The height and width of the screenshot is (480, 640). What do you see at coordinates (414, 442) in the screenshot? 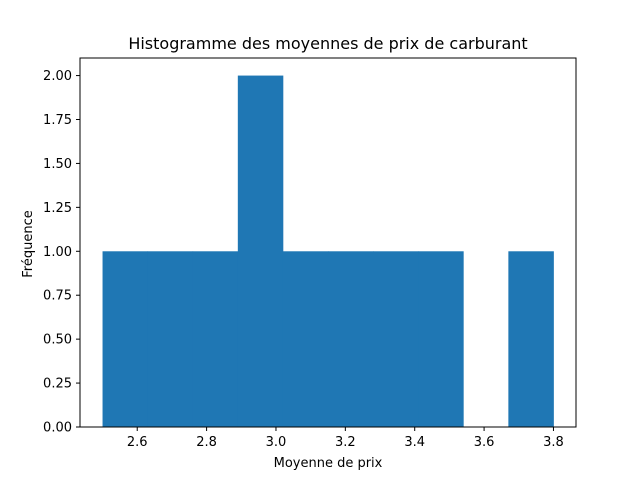
I see `x-tick-label: 3.4` at bounding box center [414, 442].